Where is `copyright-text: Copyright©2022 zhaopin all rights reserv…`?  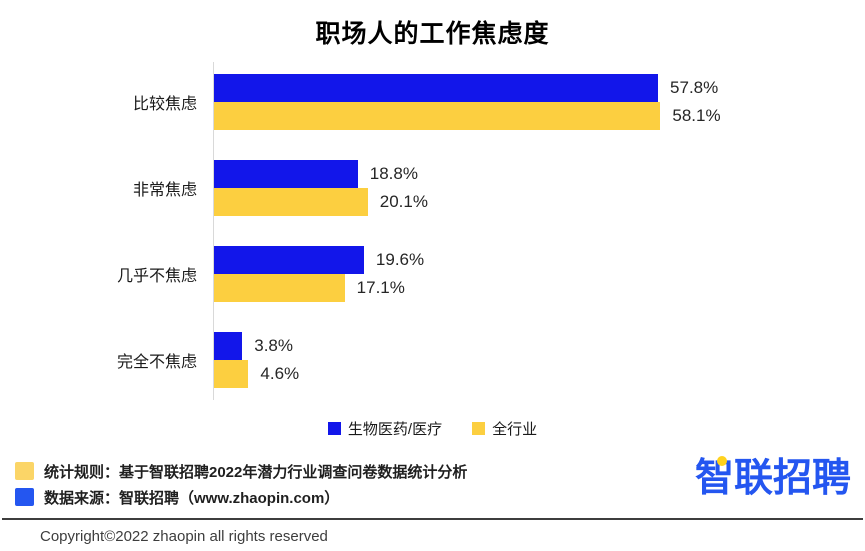 copyright-text: Copyright©2022 zhaopin all rights reserv… is located at coordinates (184, 536).